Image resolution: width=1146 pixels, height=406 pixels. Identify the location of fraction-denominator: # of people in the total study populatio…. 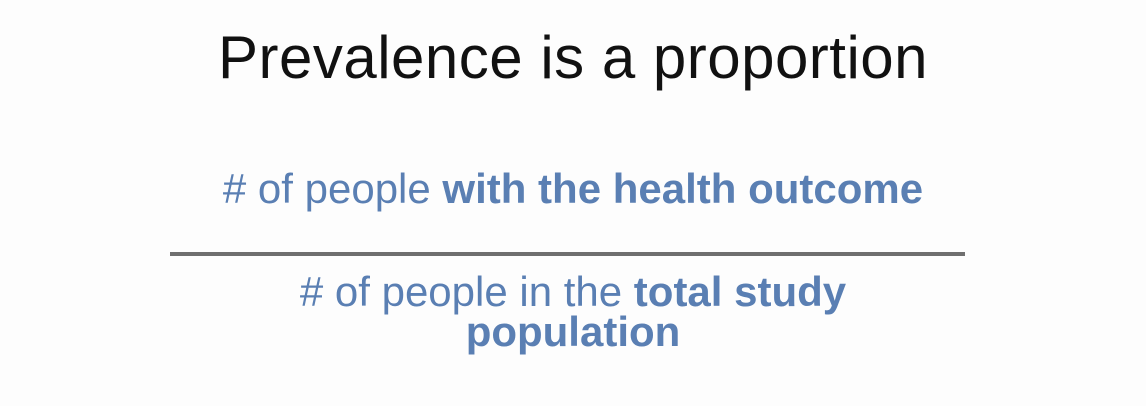
(573, 312).